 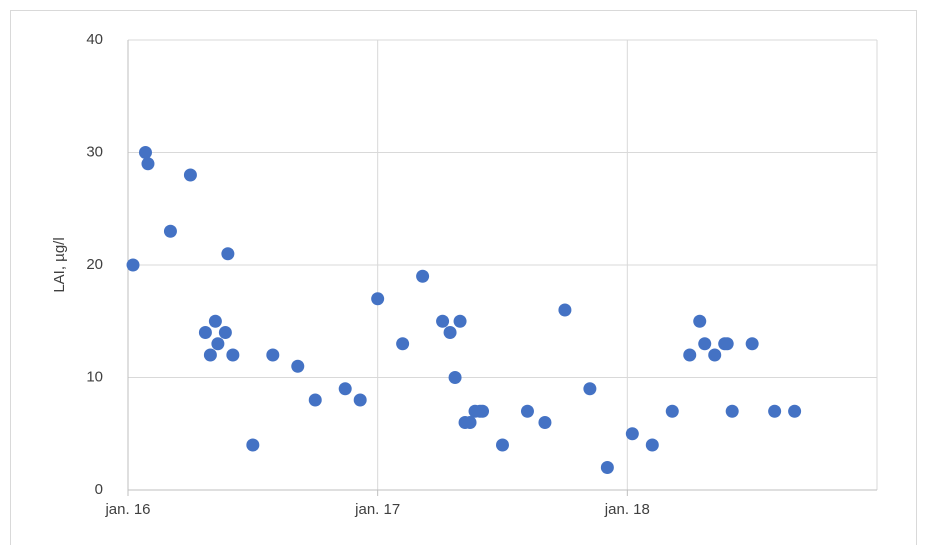 What do you see at coordinates (377, 509) in the screenshot?
I see `x-tick-label: jan. 17` at bounding box center [377, 509].